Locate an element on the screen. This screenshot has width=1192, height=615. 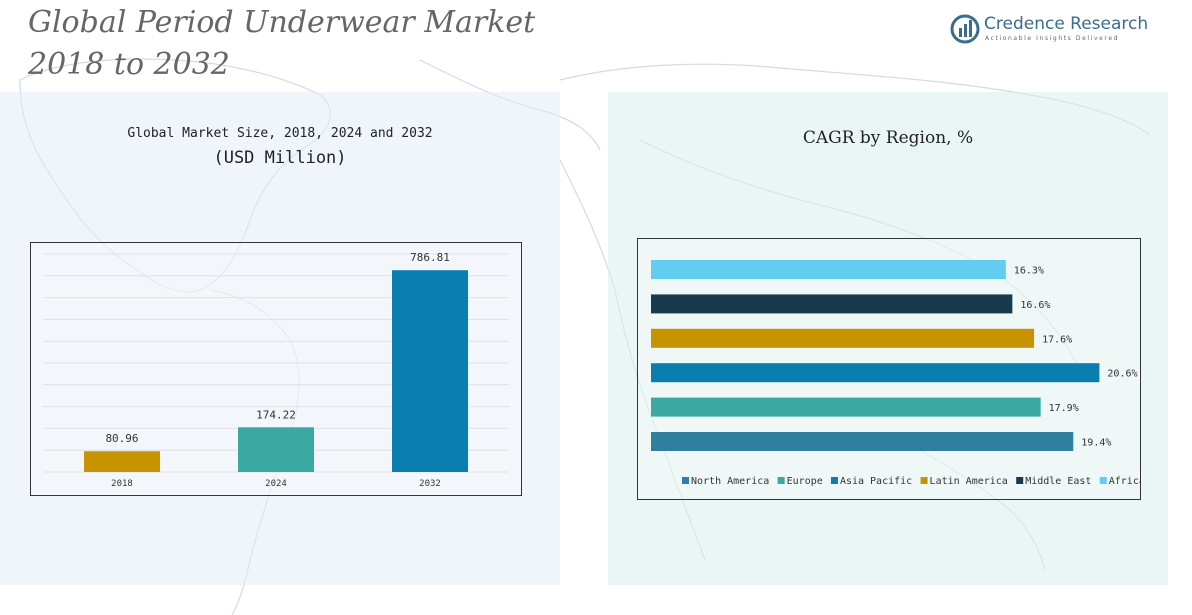
data-label-africa: 16.3% is located at coordinates (1029, 271).